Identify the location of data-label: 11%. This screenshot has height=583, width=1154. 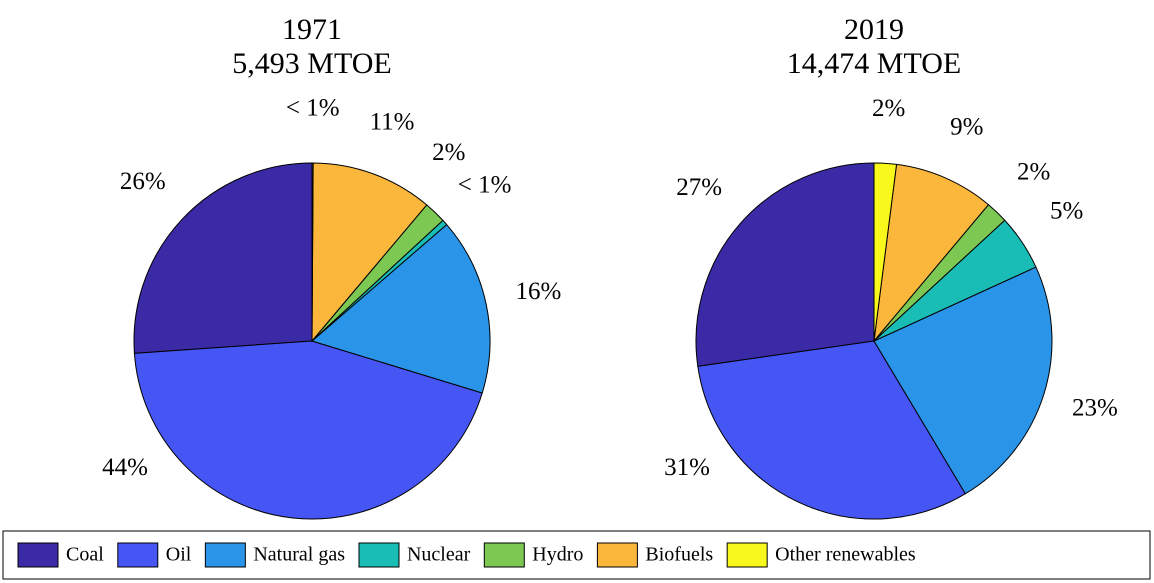
(392, 122).